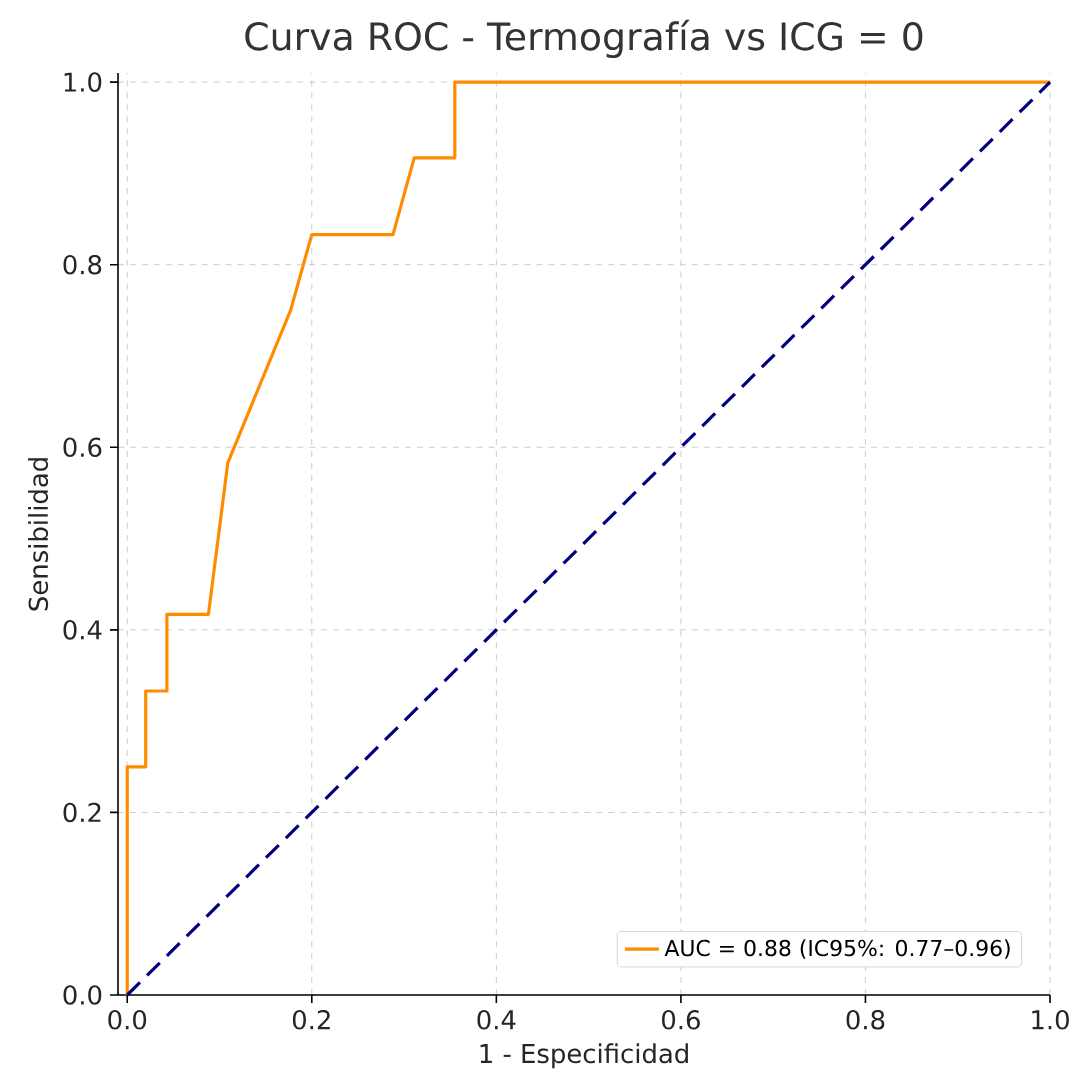  I want to click on x-tick-label: 0.2, so click(311, 1020).